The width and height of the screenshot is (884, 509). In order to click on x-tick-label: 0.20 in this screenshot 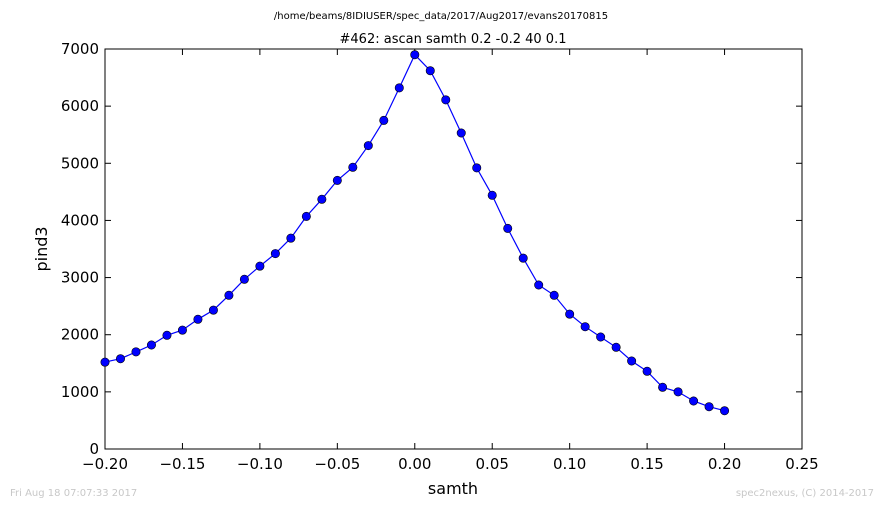, I will do `click(724, 464)`.